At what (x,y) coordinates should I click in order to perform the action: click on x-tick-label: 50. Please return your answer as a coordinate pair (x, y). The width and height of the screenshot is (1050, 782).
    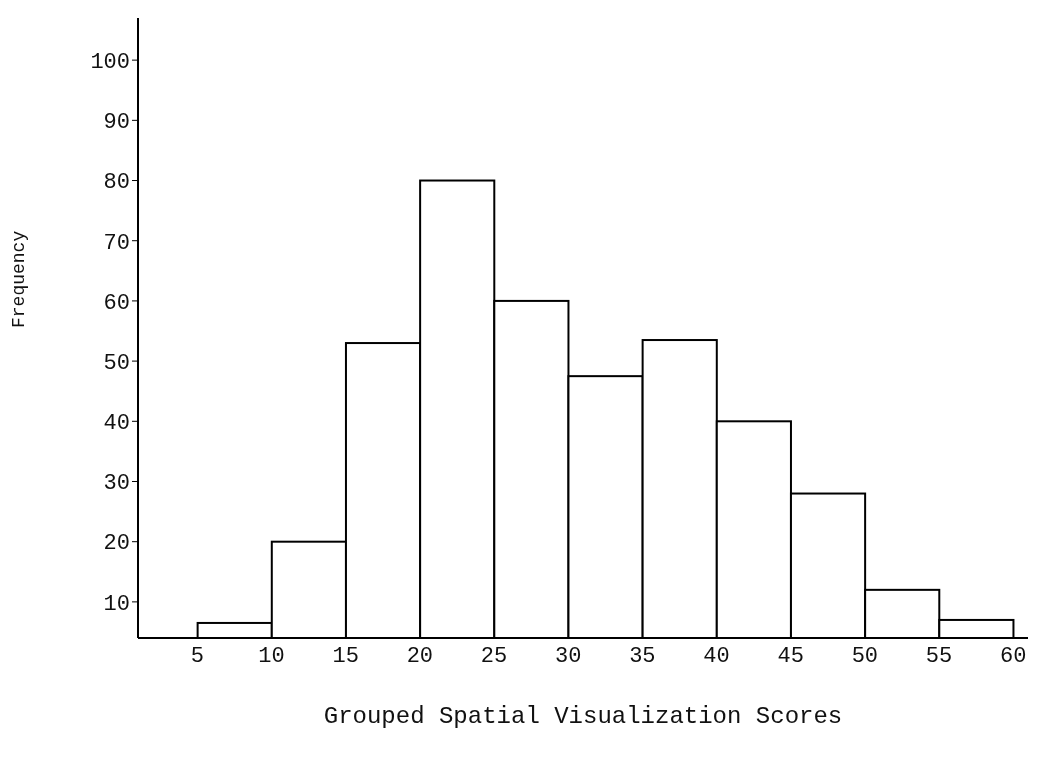
    Looking at the image, I should click on (865, 656).